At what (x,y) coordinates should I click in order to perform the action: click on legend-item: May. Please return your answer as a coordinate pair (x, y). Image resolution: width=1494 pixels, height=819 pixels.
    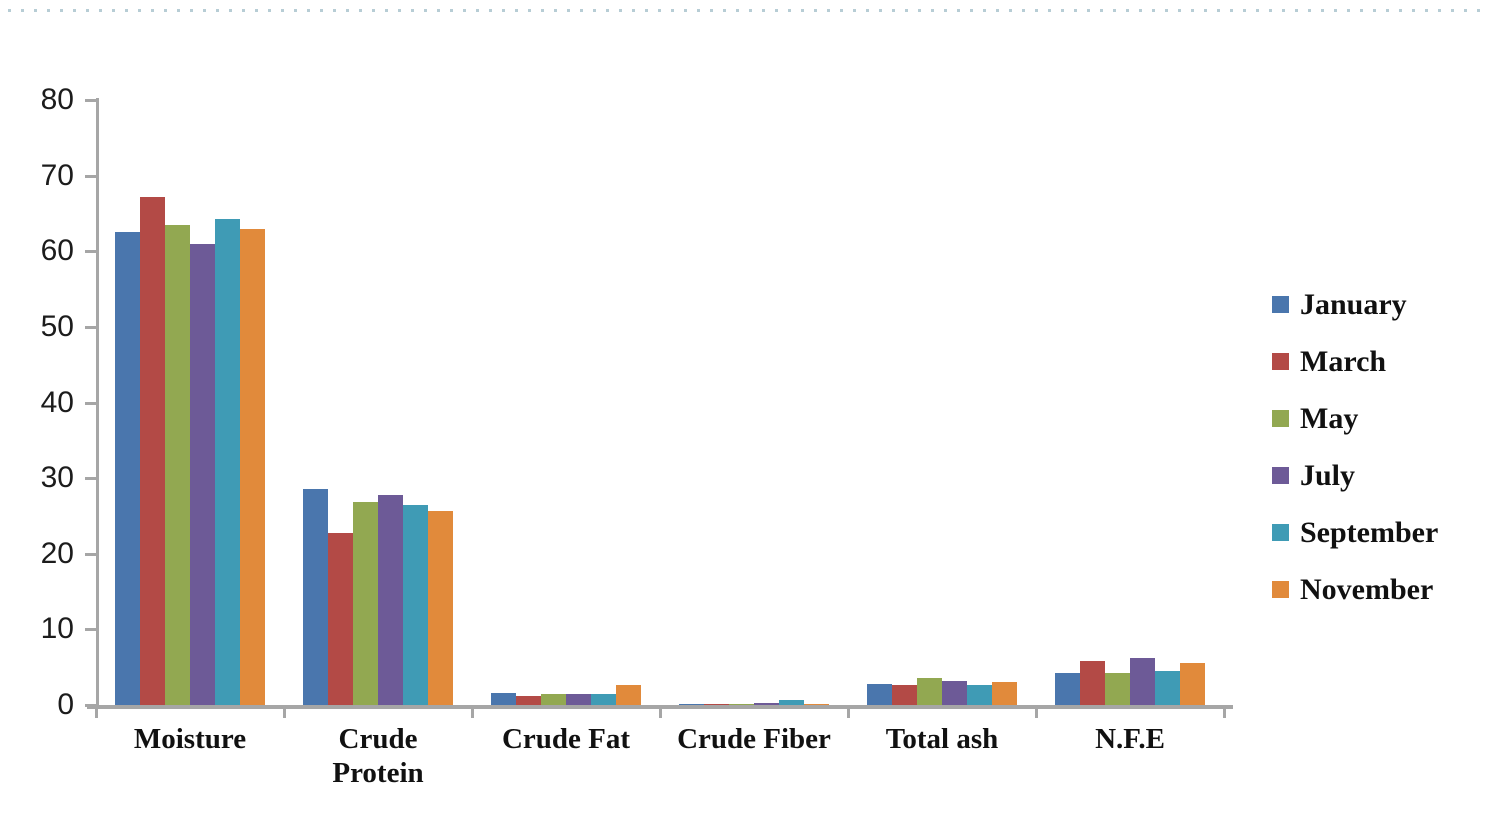
    Looking at the image, I should click on (1355, 418).